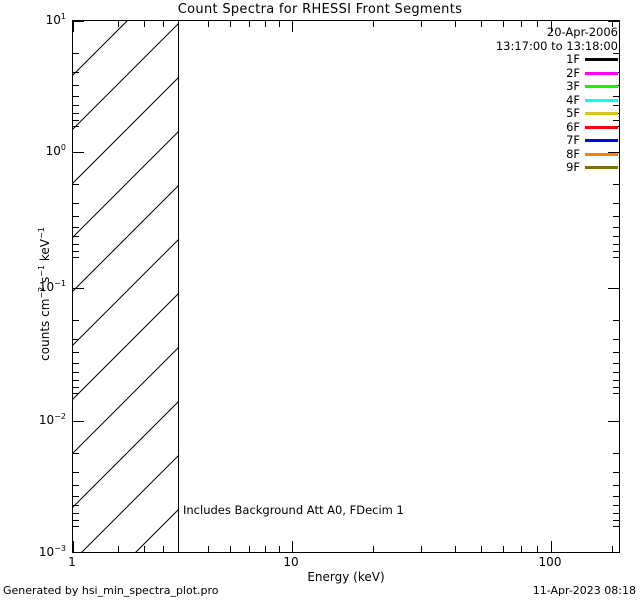 The height and width of the screenshot is (600, 640). What do you see at coordinates (556, 45) in the screenshot?
I see `legend-time-range: 13:17:00 to 13:18:00` at bounding box center [556, 45].